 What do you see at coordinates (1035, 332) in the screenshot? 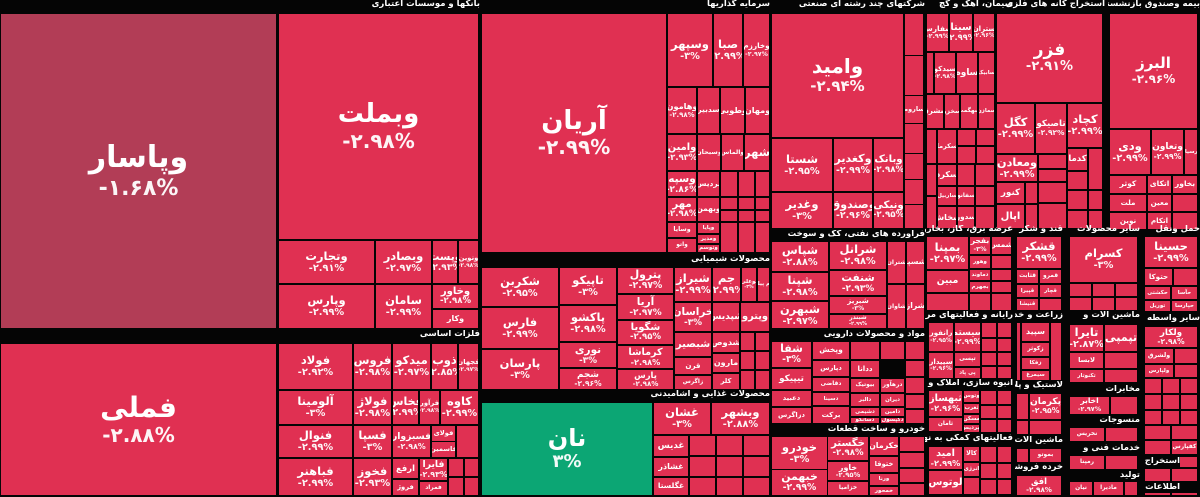
I see `tile-سپید: سپید` at bounding box center [1035, 332].